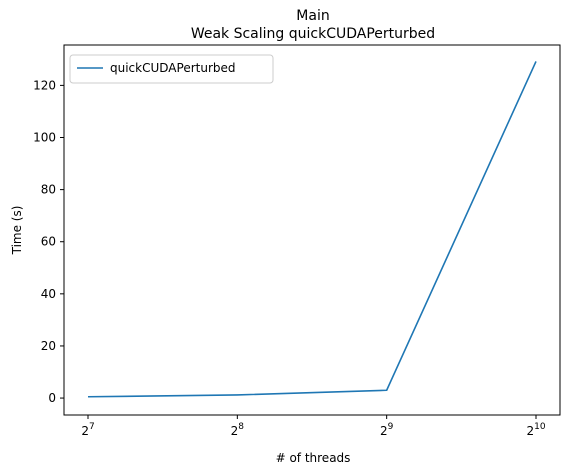  What do you see at coordinates (44, 85) in the screenshot?
I see `y-tick-label: 120` at bounding box center [44, 85].